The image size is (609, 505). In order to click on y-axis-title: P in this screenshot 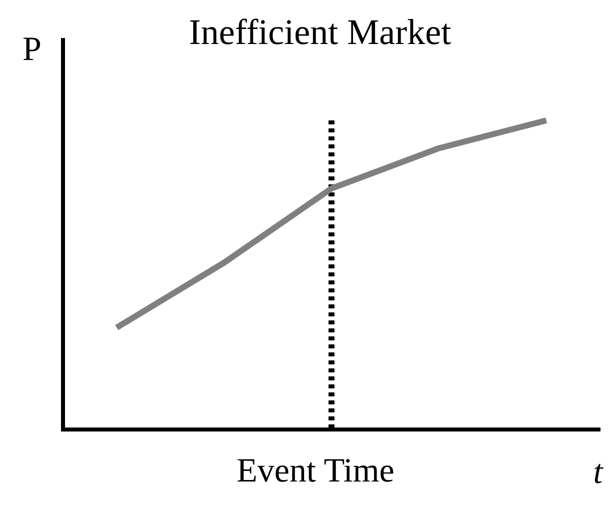, I will do `click(32, 49)`.